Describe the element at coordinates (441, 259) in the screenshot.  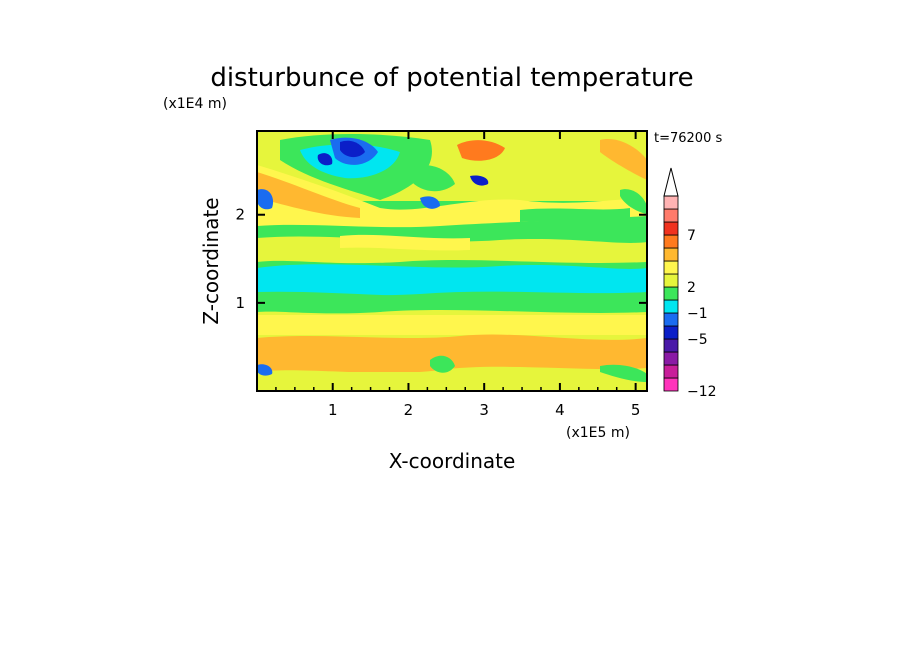
I see `y-axis: 12` at that location.